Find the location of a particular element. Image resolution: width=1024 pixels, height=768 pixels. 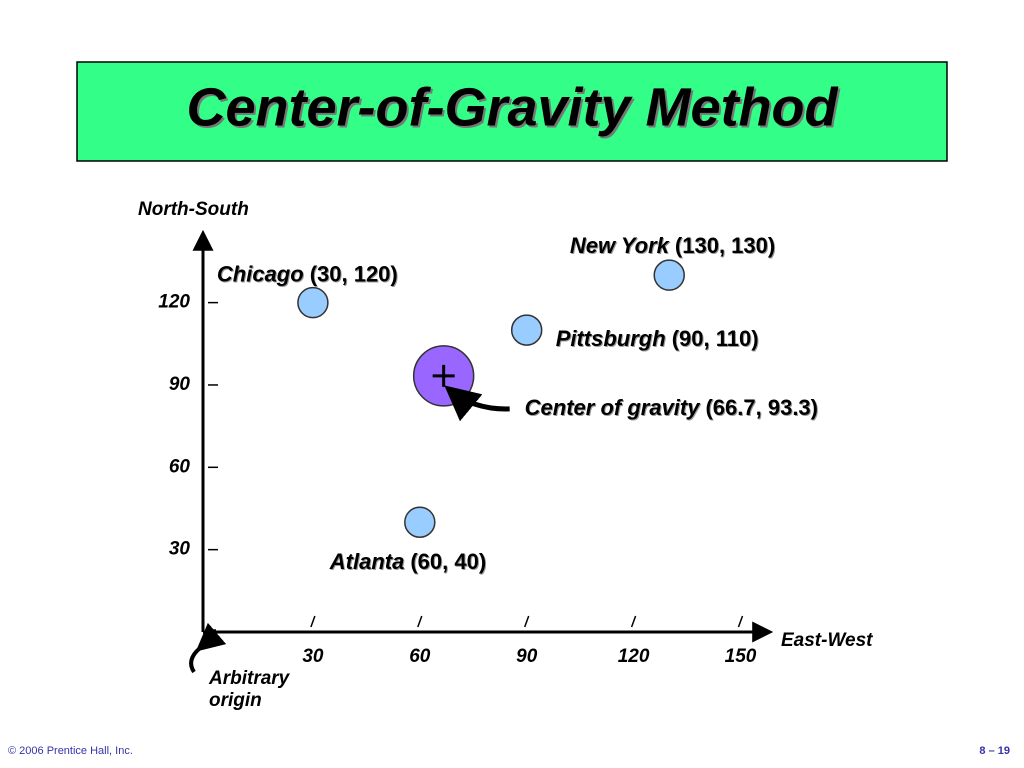

point-name: Chicago is located at coordinates (260, 273).